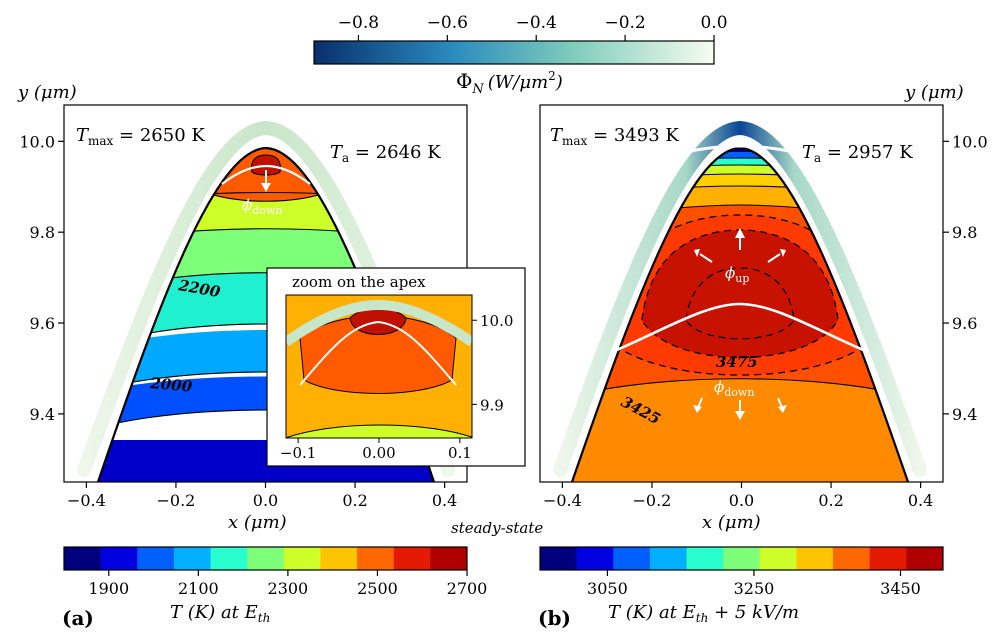 This screenshot has height=635, width=998. I want to click on panel-a-xtick-label: 0.2, so click(354, 500).